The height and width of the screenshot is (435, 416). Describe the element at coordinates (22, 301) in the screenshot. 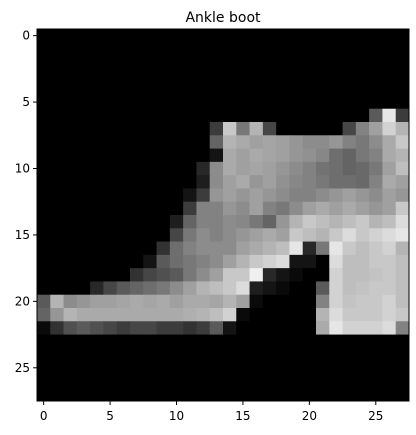

I see `y-tick-label: 20` at that location.